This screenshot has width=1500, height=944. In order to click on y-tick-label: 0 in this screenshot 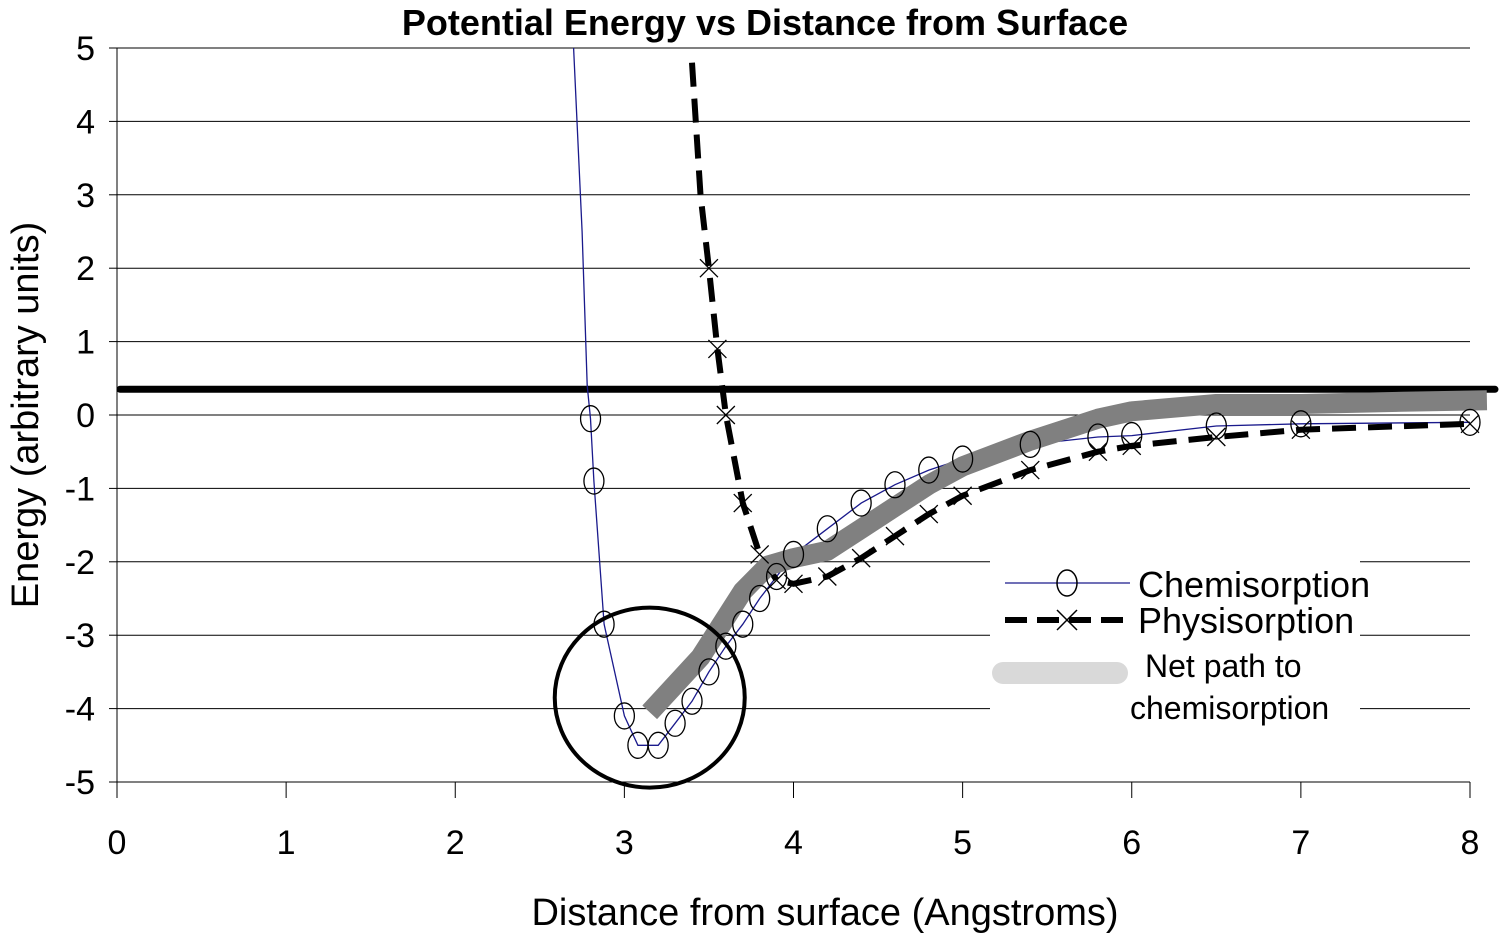, I will do `click(85, 416)`.